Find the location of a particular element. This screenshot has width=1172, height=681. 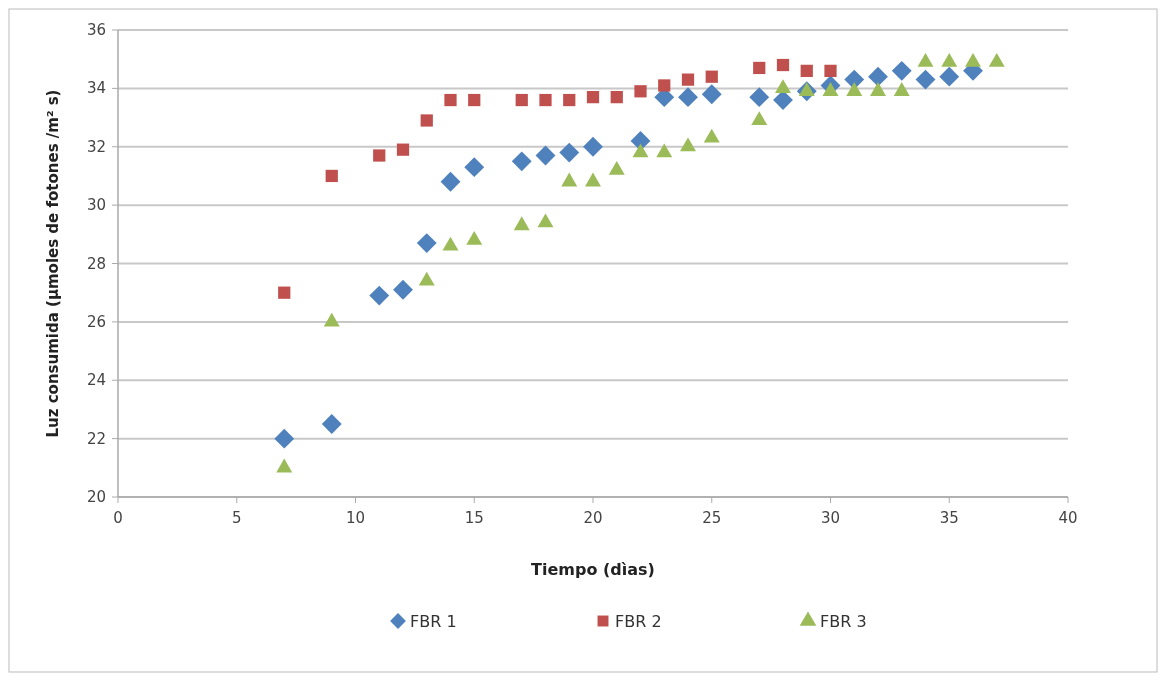

legend-label: FBR 1 is located at coordinates (433, 621).